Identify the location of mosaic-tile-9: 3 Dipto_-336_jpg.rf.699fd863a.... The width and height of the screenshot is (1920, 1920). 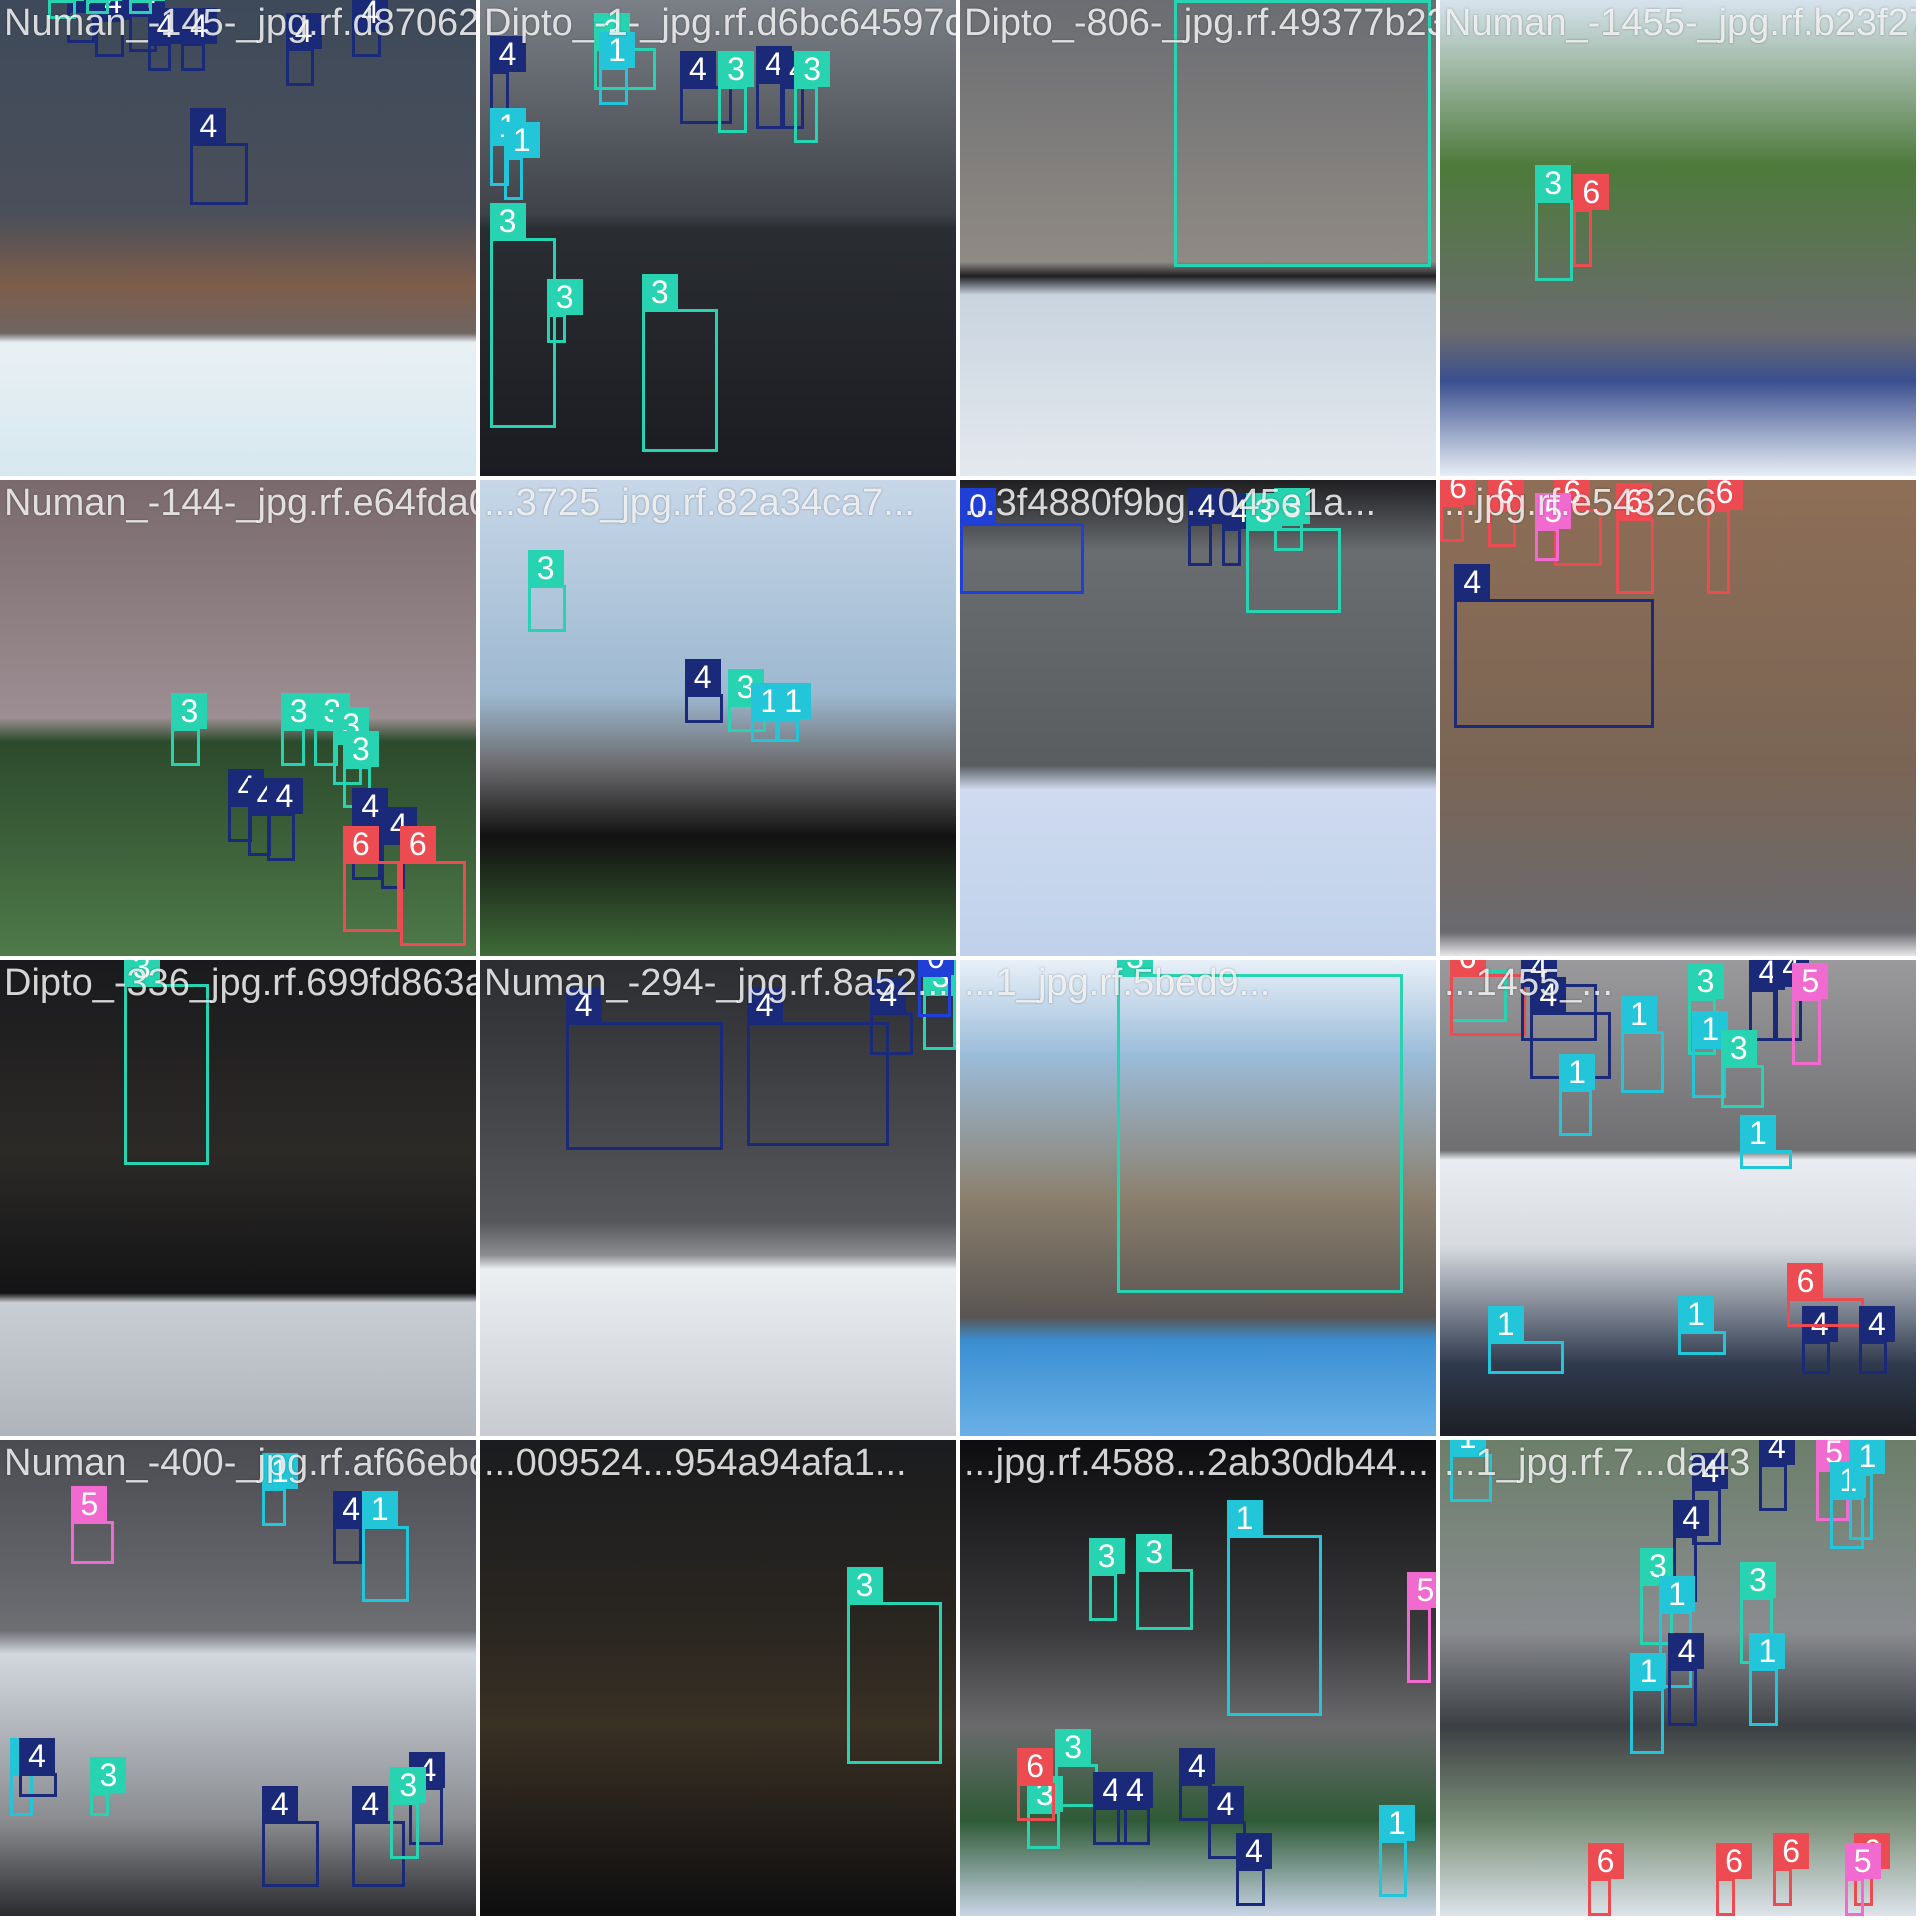
(240, 1200).